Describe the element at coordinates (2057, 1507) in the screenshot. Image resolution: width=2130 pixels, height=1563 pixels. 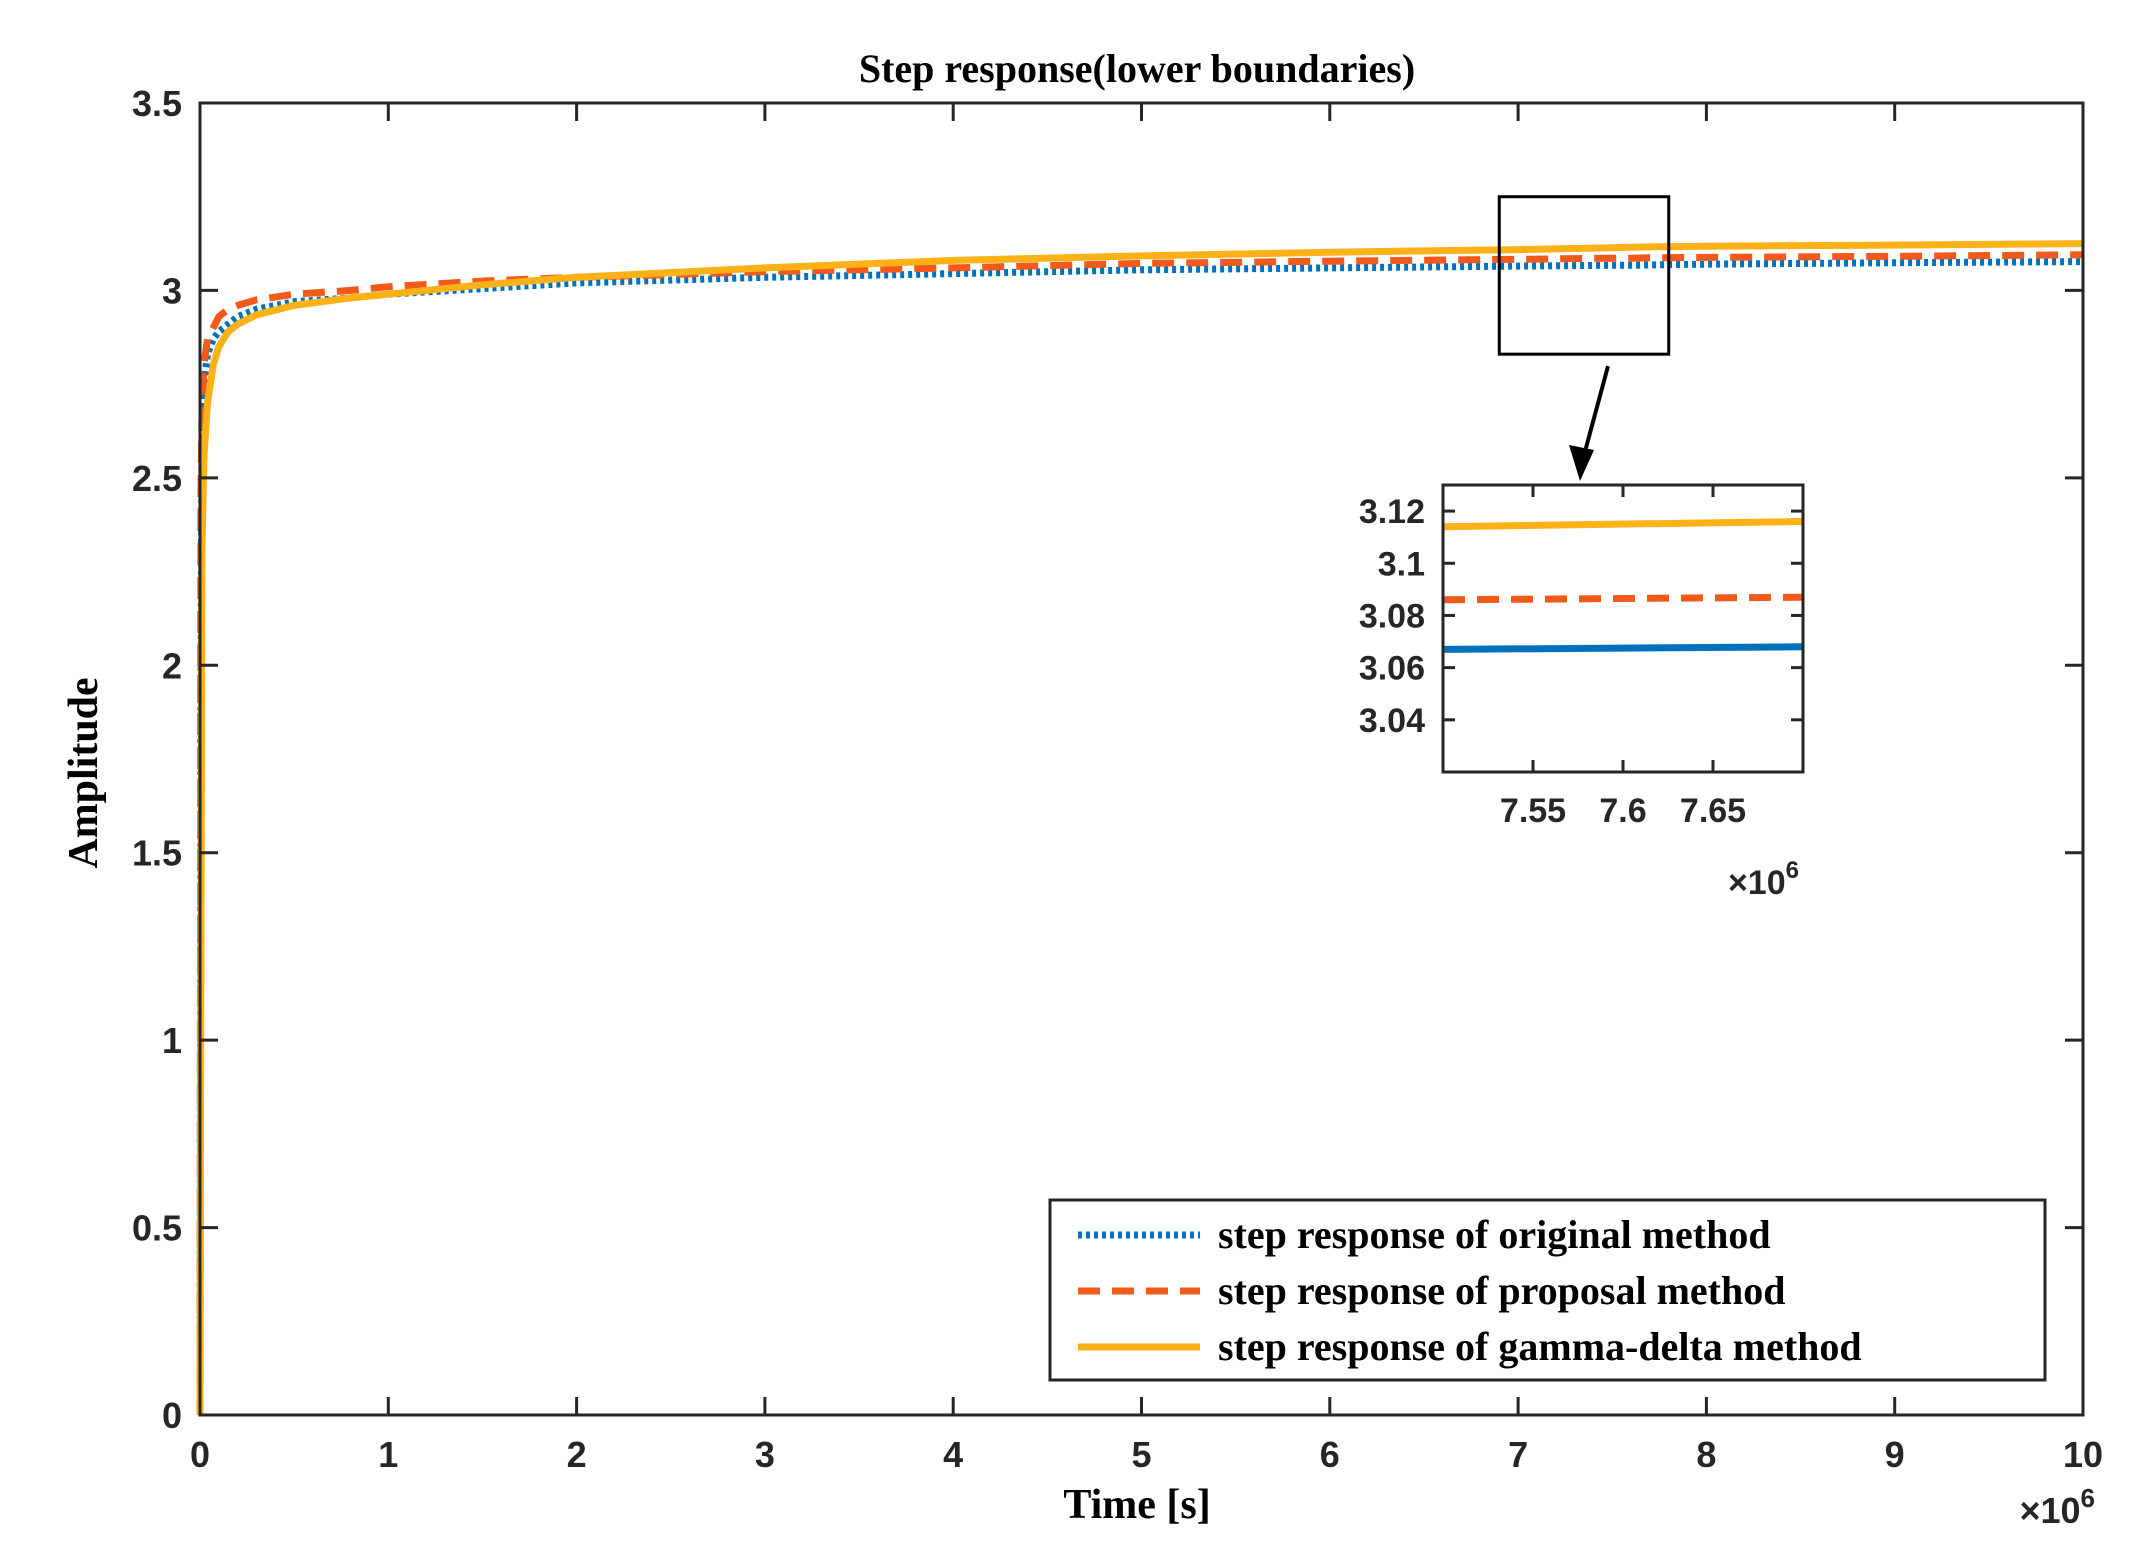
I see `x-axis-multiplier: ×10⁶` at that location.